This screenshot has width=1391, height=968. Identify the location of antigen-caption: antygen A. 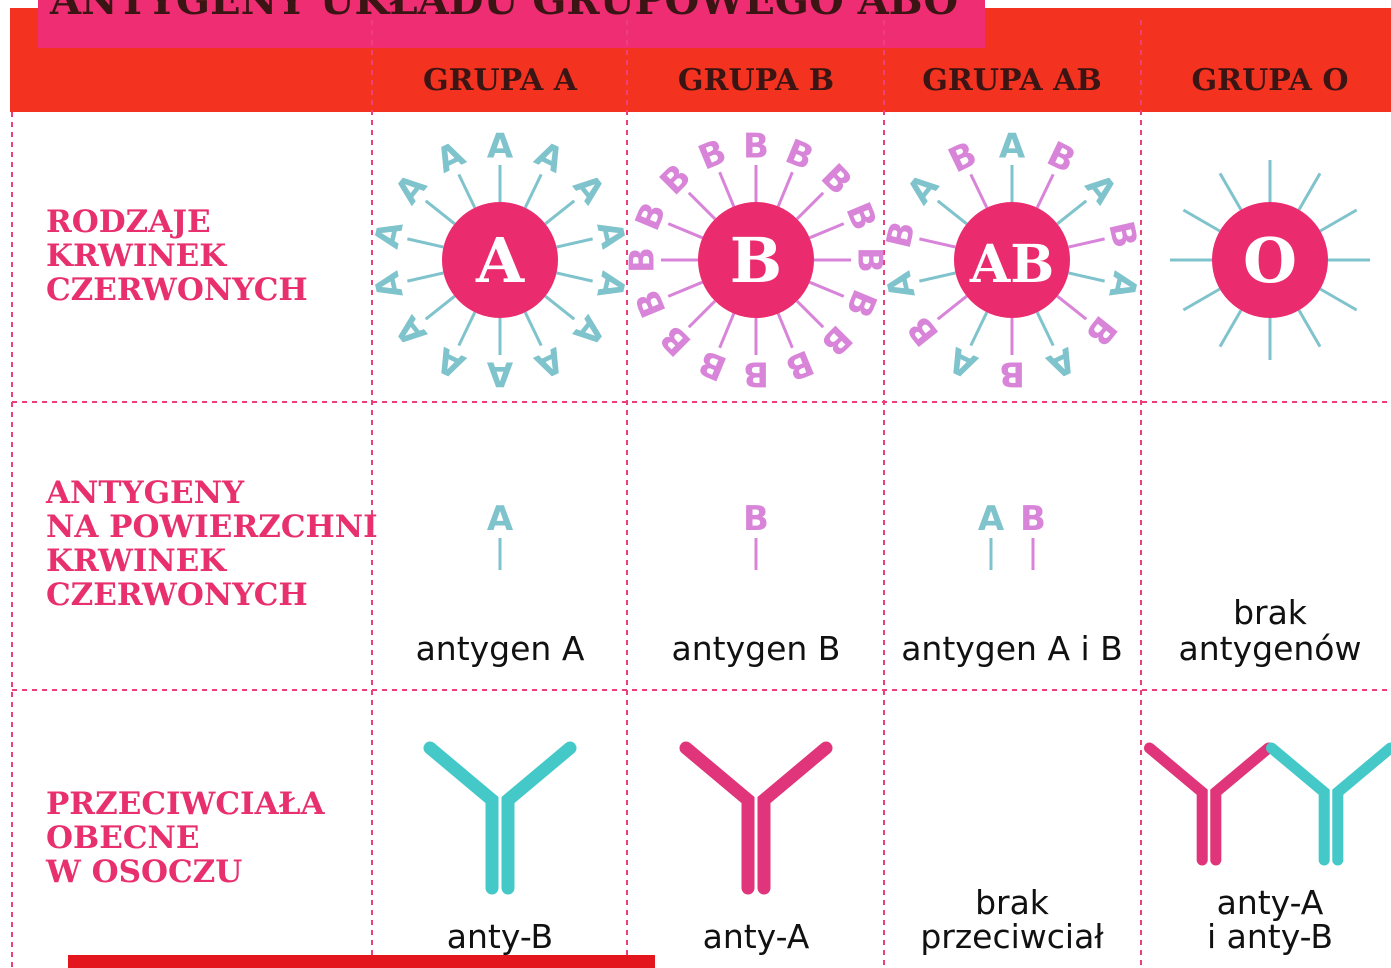
(500, 648).